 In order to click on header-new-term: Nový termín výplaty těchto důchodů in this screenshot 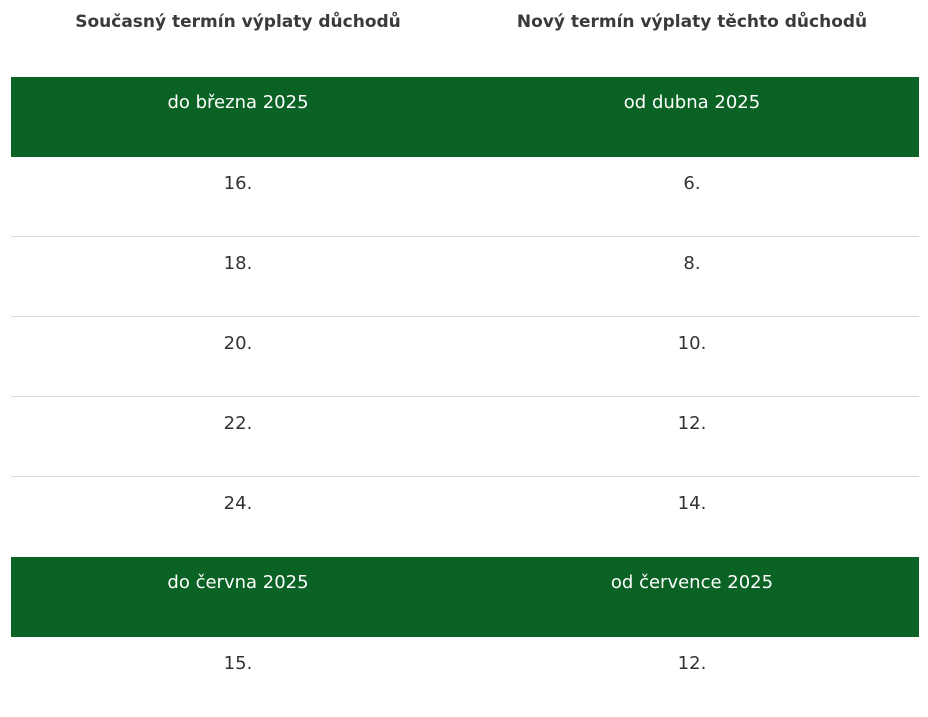, I will do `click(692, 22)`.